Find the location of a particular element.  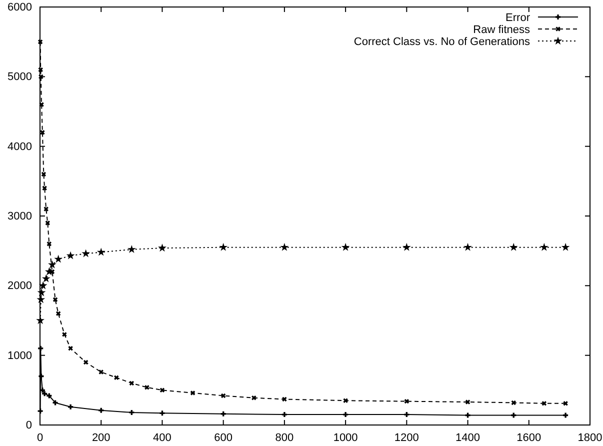

x-tick-label: 0 is located at coordinates (40, 438).